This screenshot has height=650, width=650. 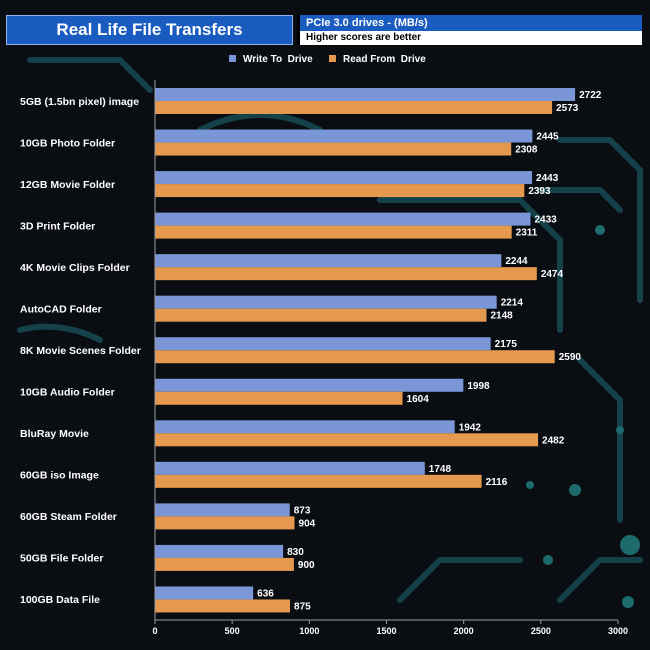 What do you see at coordinates (306, 565) in the screenshot?
I see `read-value-label: 900` at bounding box center [306, 565].